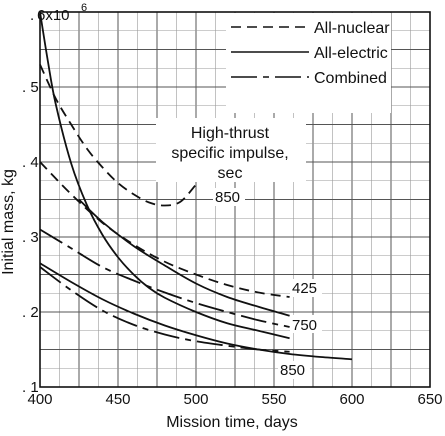  I want to click on annotation-electric-850: 850, so click(292, 370).